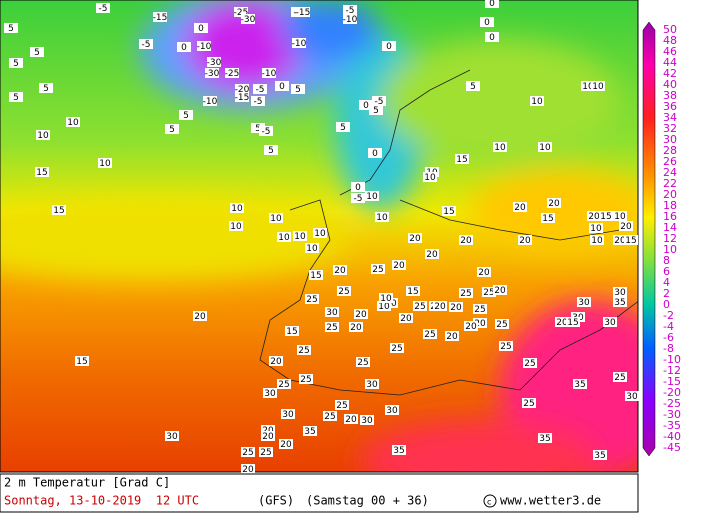 The height and width of the screenshot is (517, 704). Describe the element at coordinates (670, 117) in the screenshot. I see `colorbar-label: 34` at that location.